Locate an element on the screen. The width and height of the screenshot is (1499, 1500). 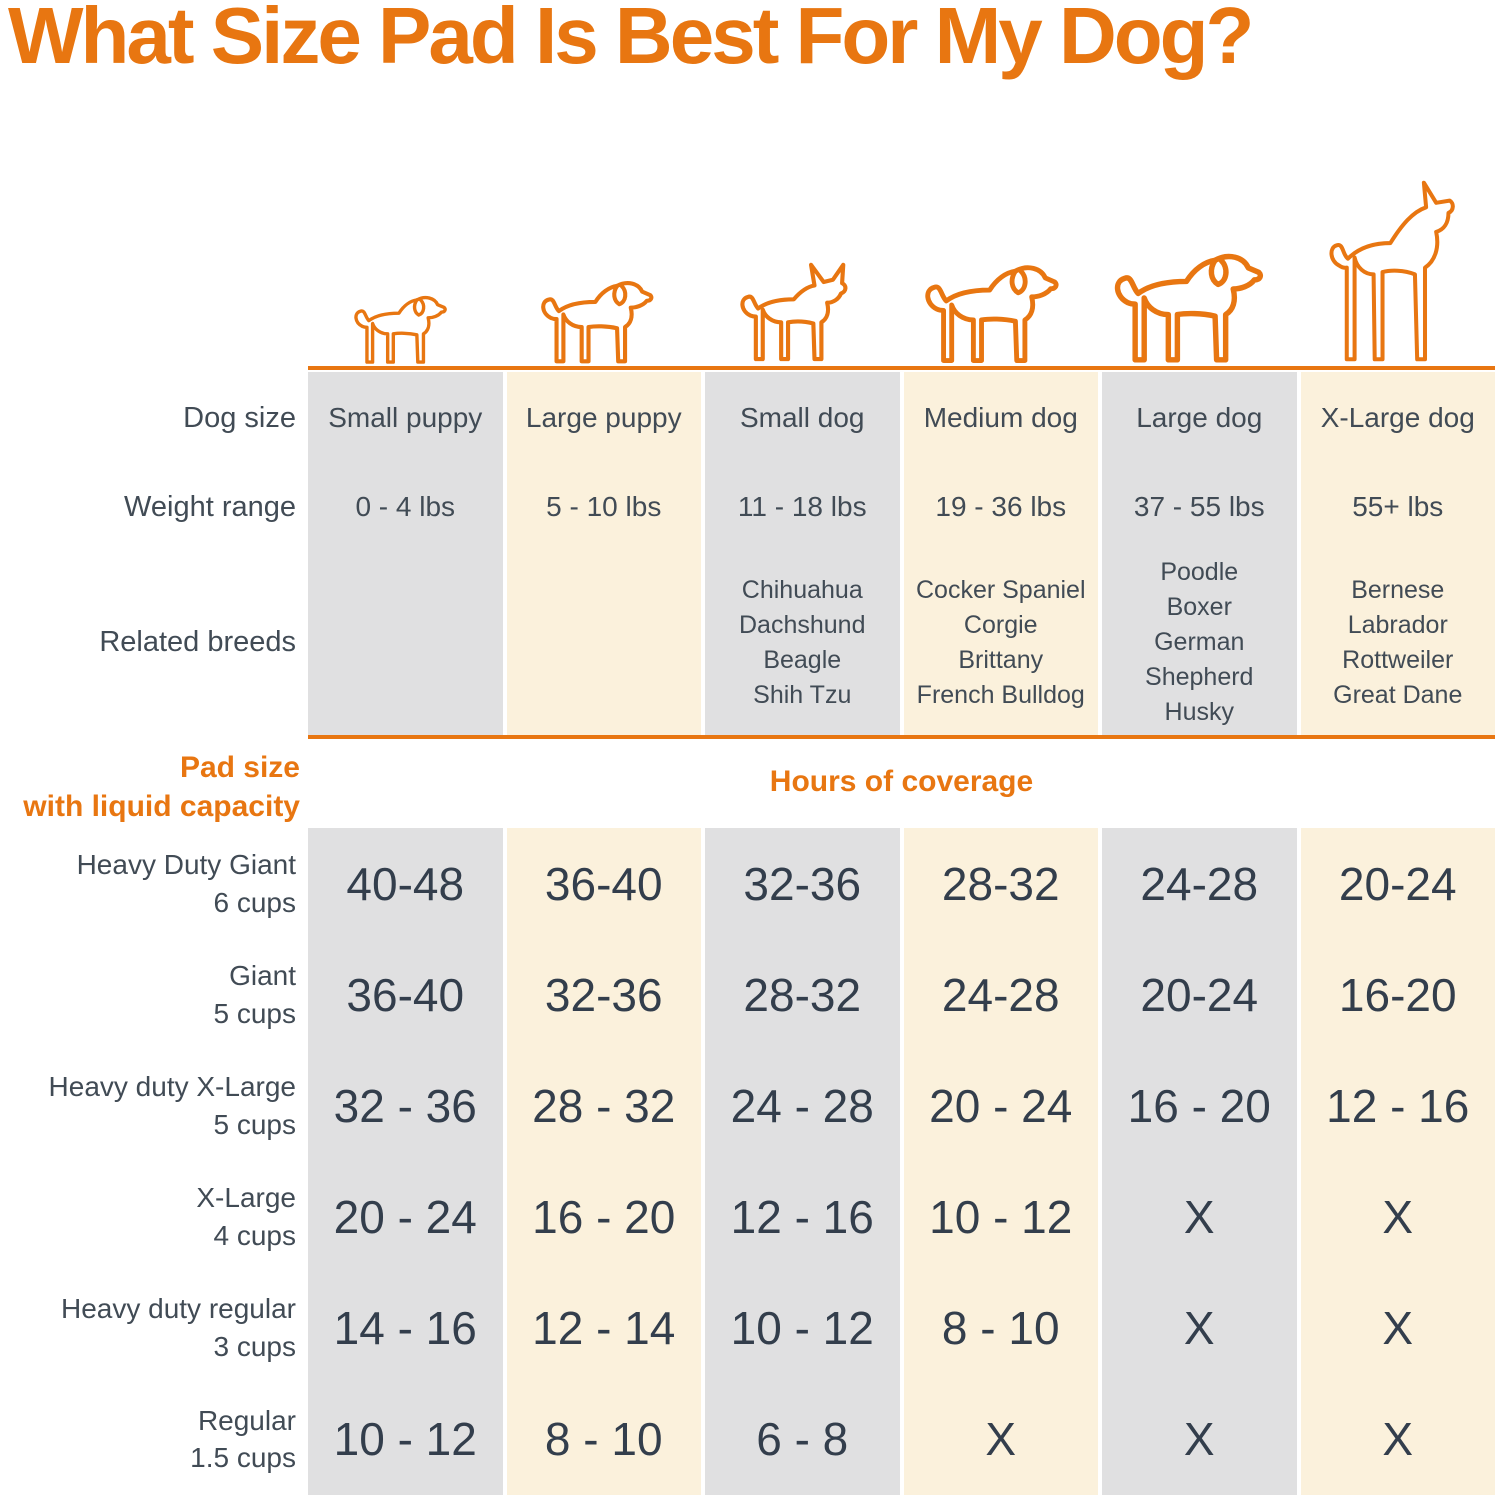
related-breeds-list: Chihuahua Dachshund Beagle Shih Tzu is located at coordinates (802, 642).